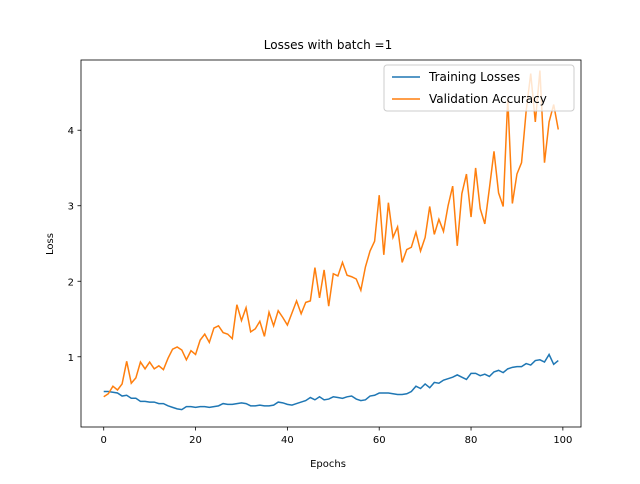  What do you see at coordinates (50, 244) in the screenshot?
I see `y-axis-label: Loss` at bounding box center [50, 244].